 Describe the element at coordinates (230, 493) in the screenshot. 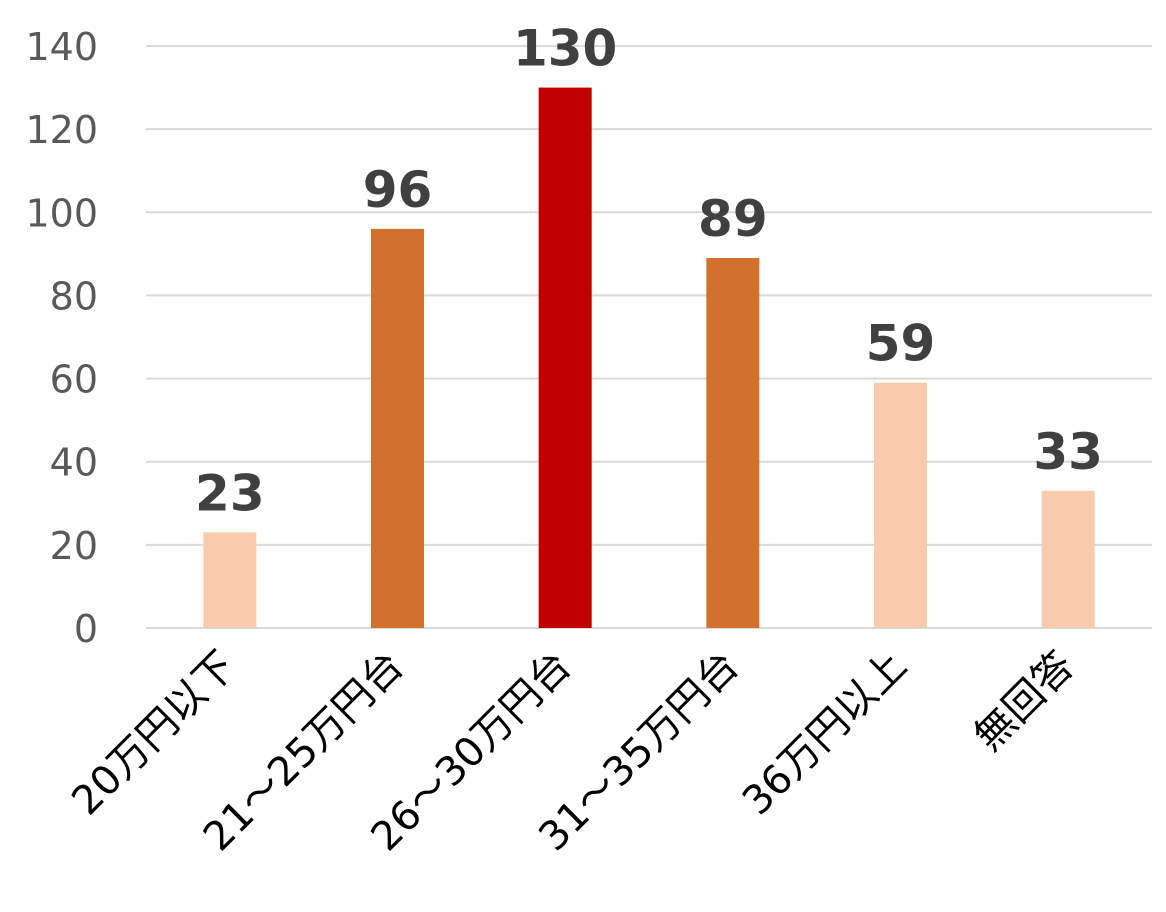

I see `data-label: 23` at that location.